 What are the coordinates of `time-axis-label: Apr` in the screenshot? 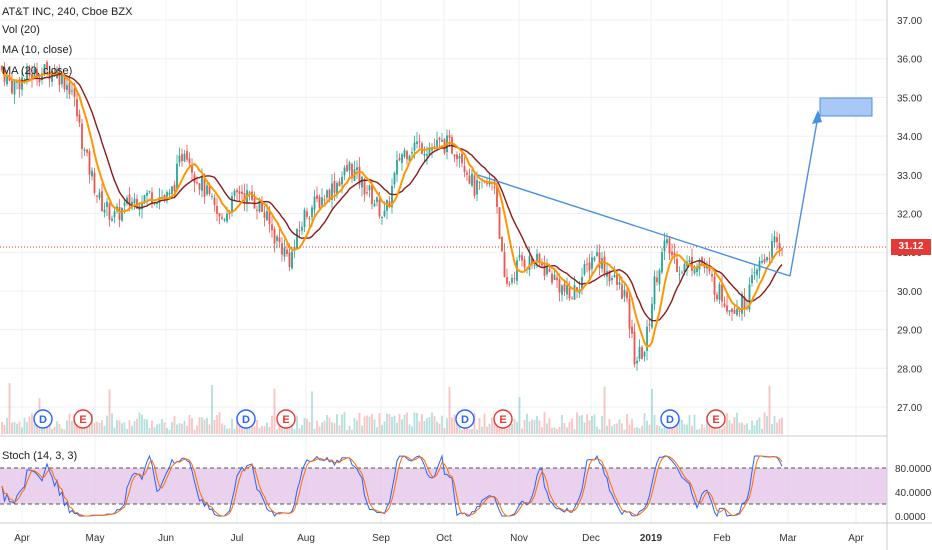 It's located at (856, 538).